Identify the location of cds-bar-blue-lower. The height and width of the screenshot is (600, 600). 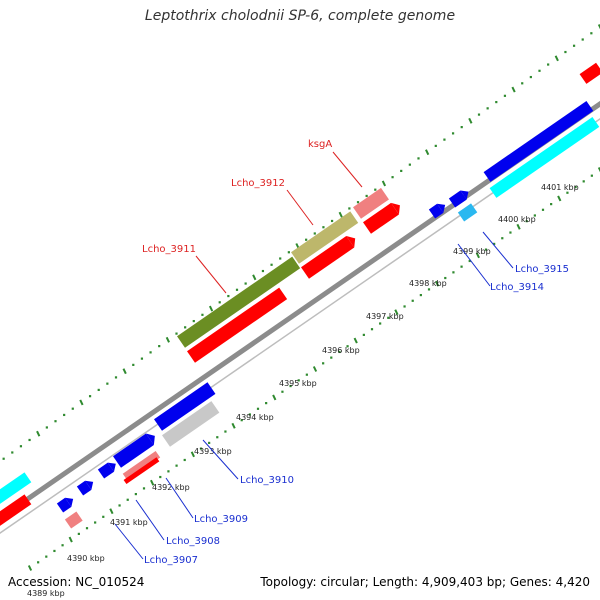
(185, 406).